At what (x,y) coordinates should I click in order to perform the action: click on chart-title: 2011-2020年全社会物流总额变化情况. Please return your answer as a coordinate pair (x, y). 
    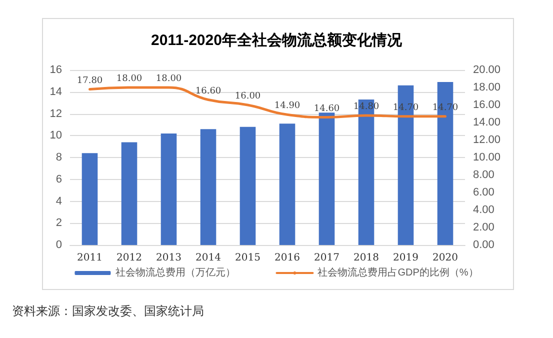
    Looking at the image, I should click on (277, 40).